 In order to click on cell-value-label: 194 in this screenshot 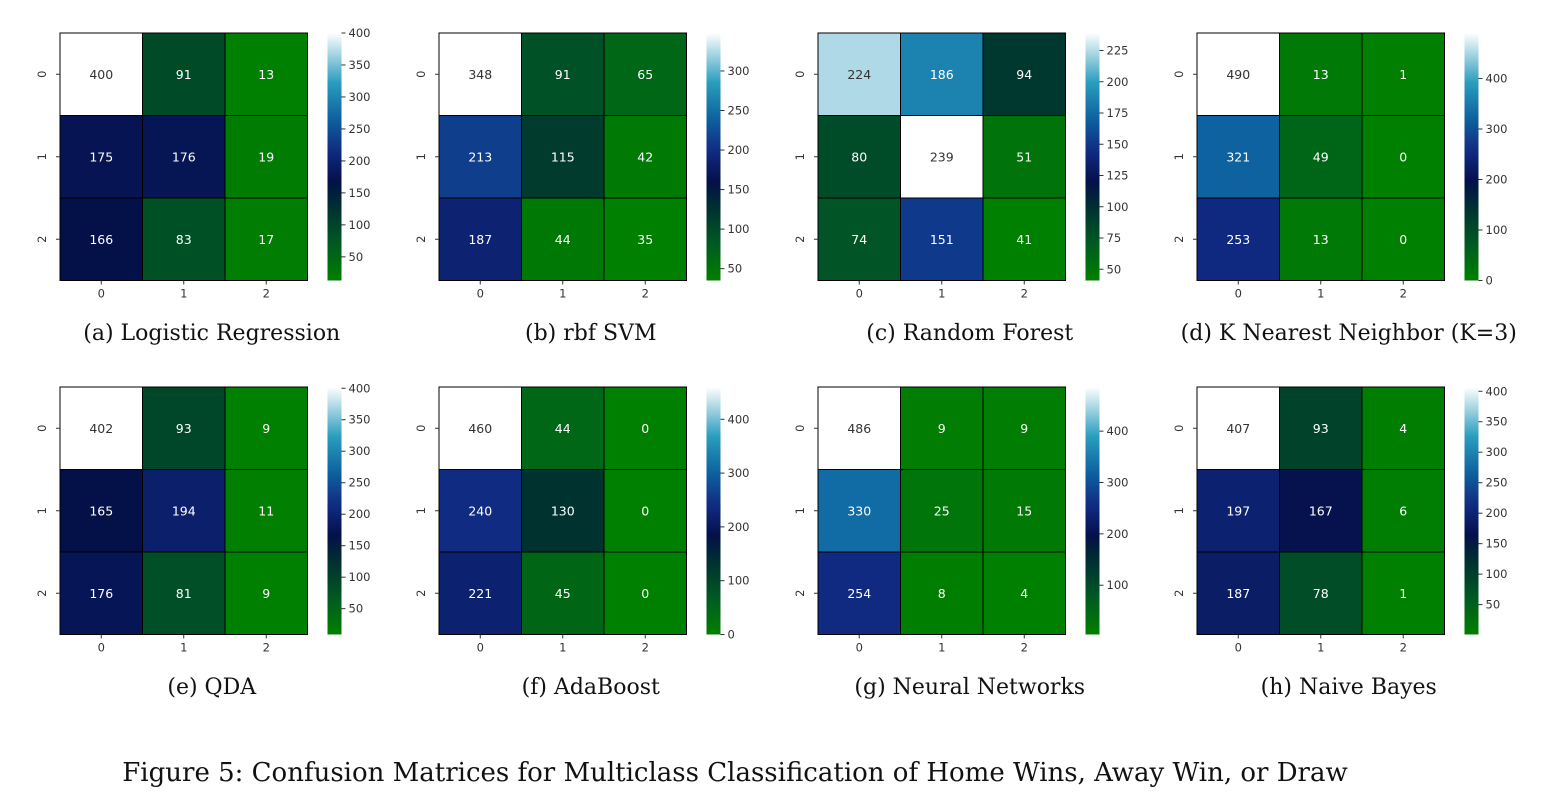, I will do `click(184, 510)`.